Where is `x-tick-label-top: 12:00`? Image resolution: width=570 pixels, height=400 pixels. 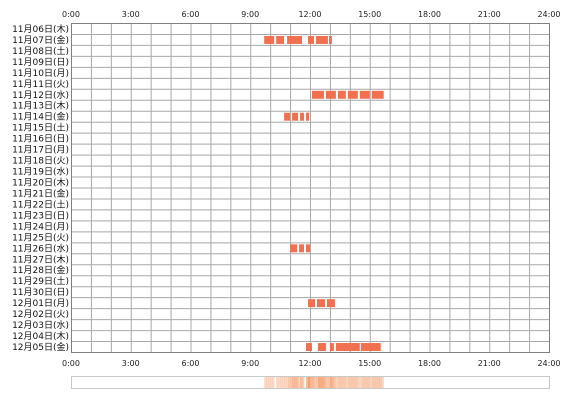
x-tick-label-top: 12:00 is located at coordinates (309, 14).